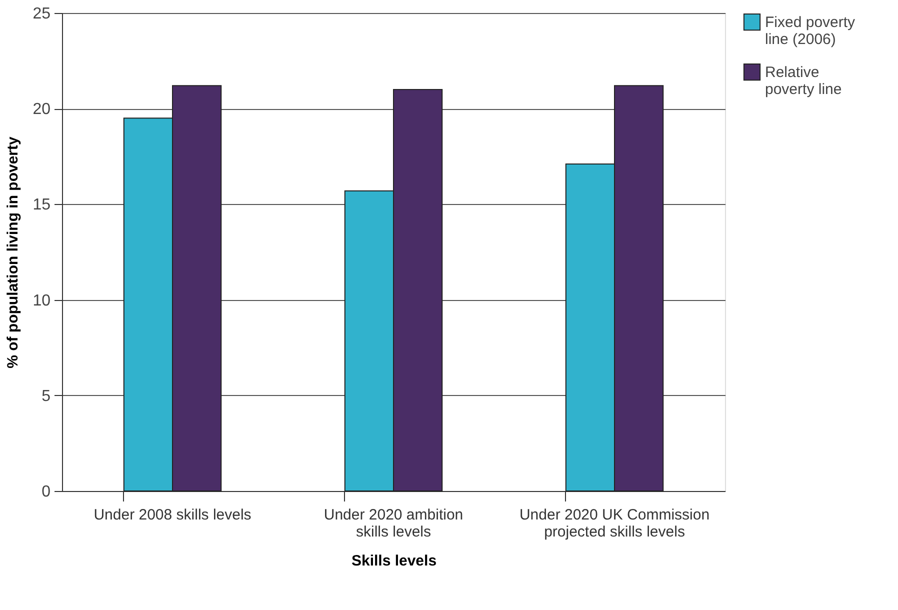  What do you see at coordinates (46, 492) in the screenshot?
I see `y-tick-label: 0` at bounding box center [46, 492].